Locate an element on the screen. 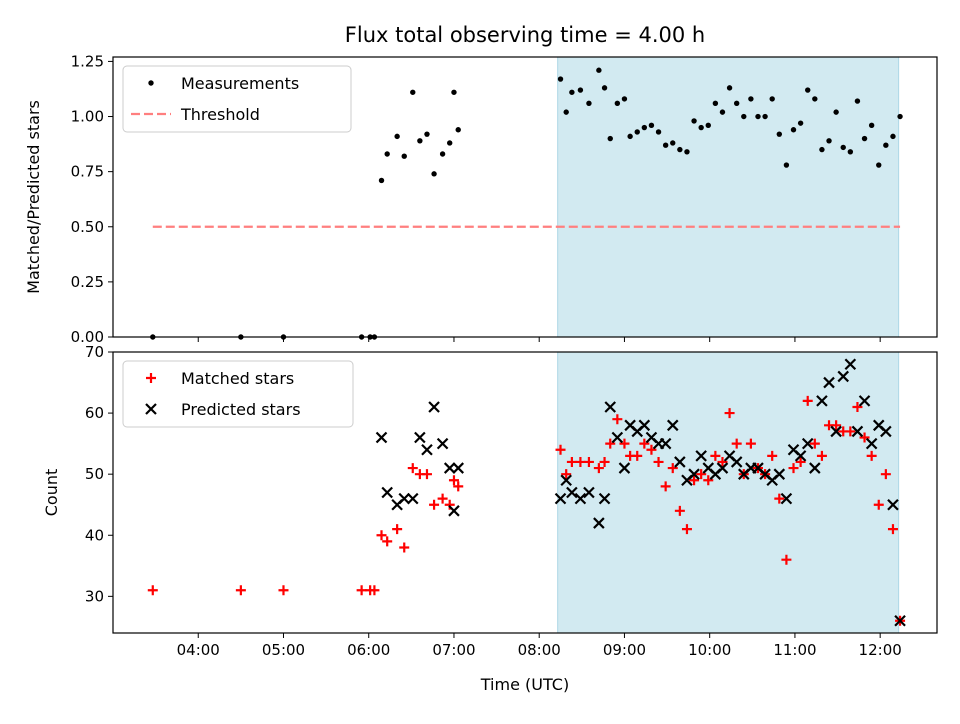 Image resolution: width=960 pixels, height=724 pixels. y-tick-label: 50 is located at coordinates (94, 474).